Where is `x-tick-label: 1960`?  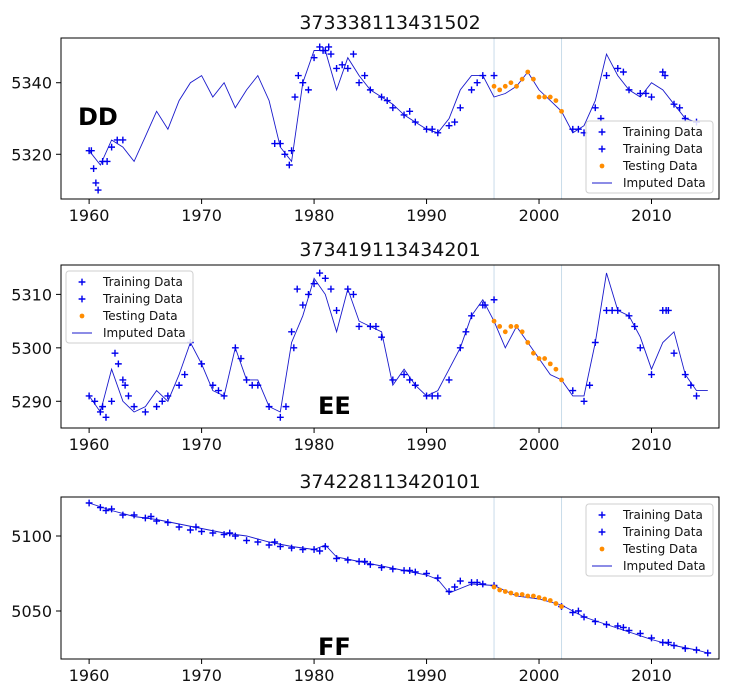 x-tick-label: 1960 is located at coordinates (89, 444).